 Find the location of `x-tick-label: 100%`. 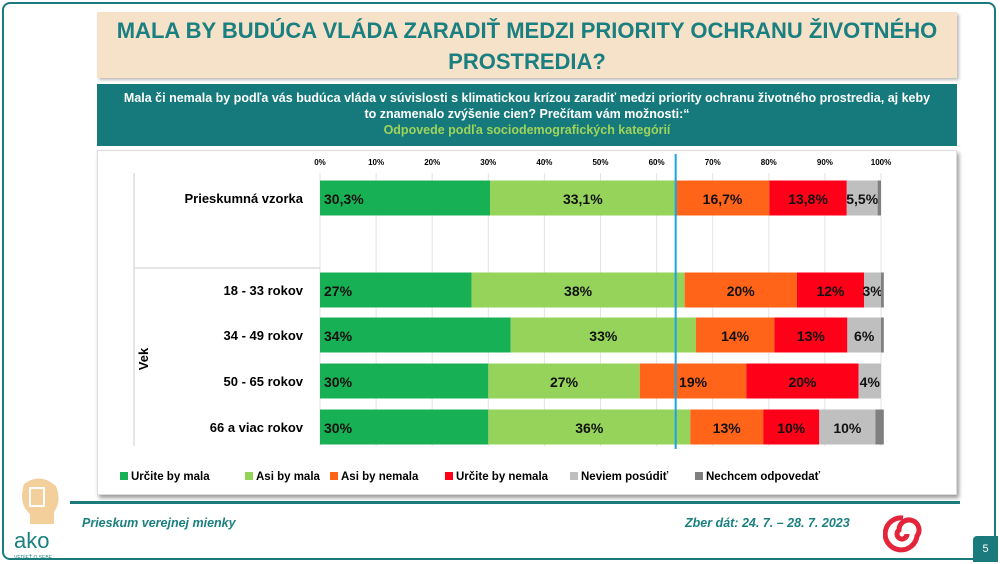

x-tick-label: 100% is located at coordinates (881, 162).